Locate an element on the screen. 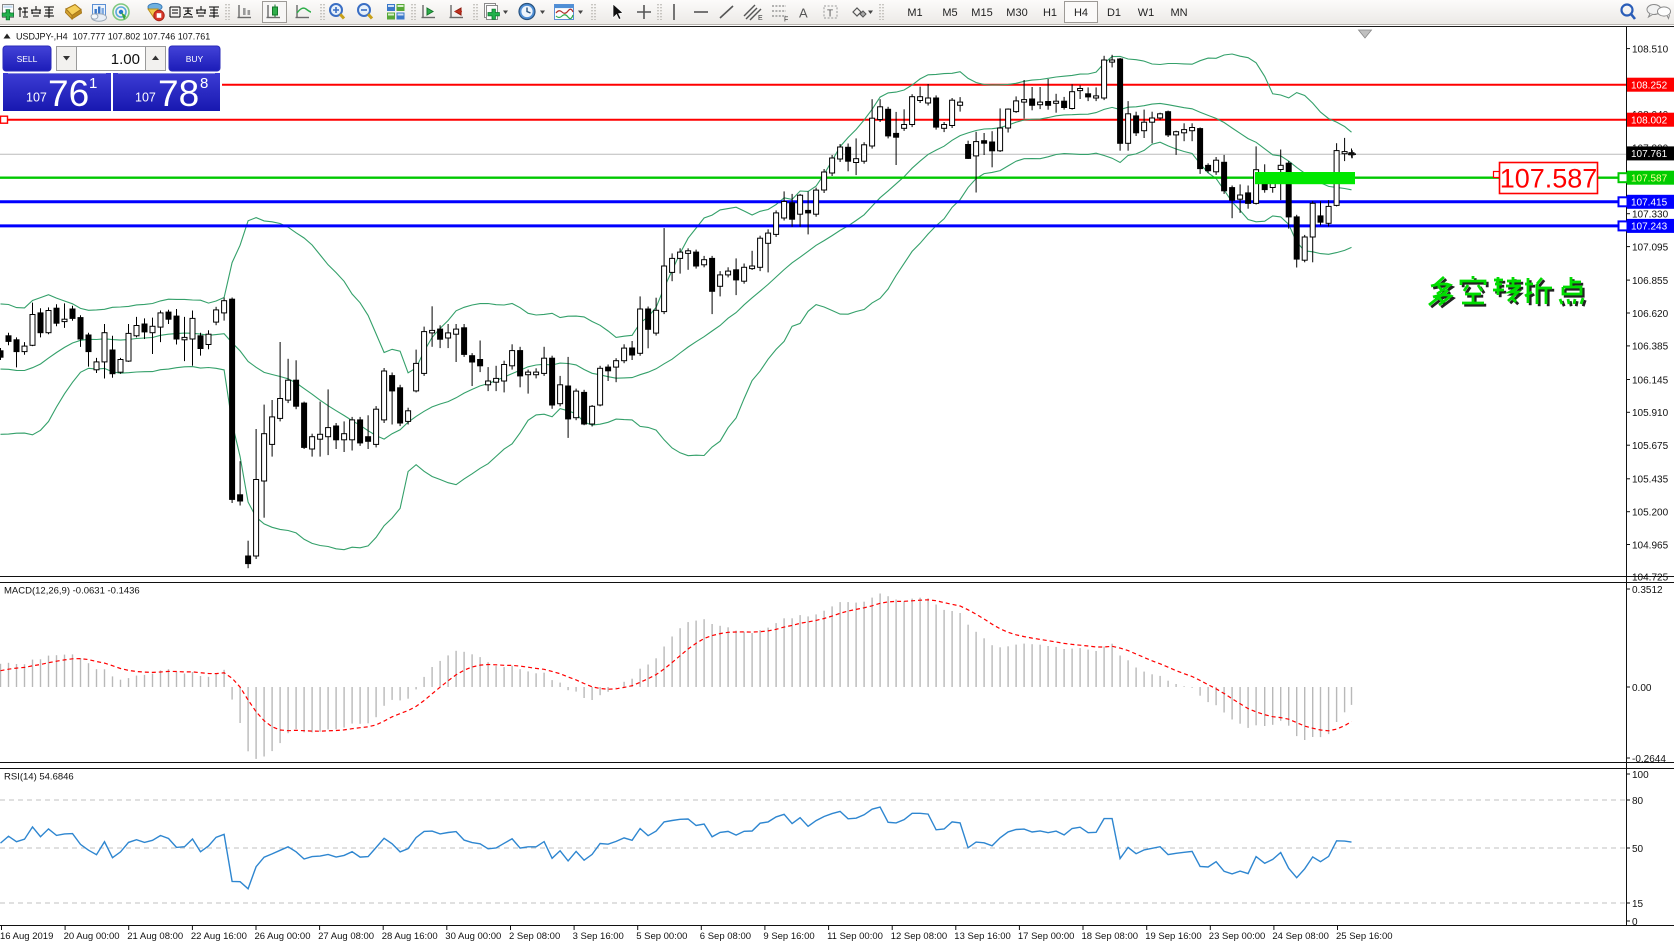 Image resolution: width=1674 pixels, height=949 pixels. svg-text: RSI(14) 54.6846 is located at coordinates (39, 777).